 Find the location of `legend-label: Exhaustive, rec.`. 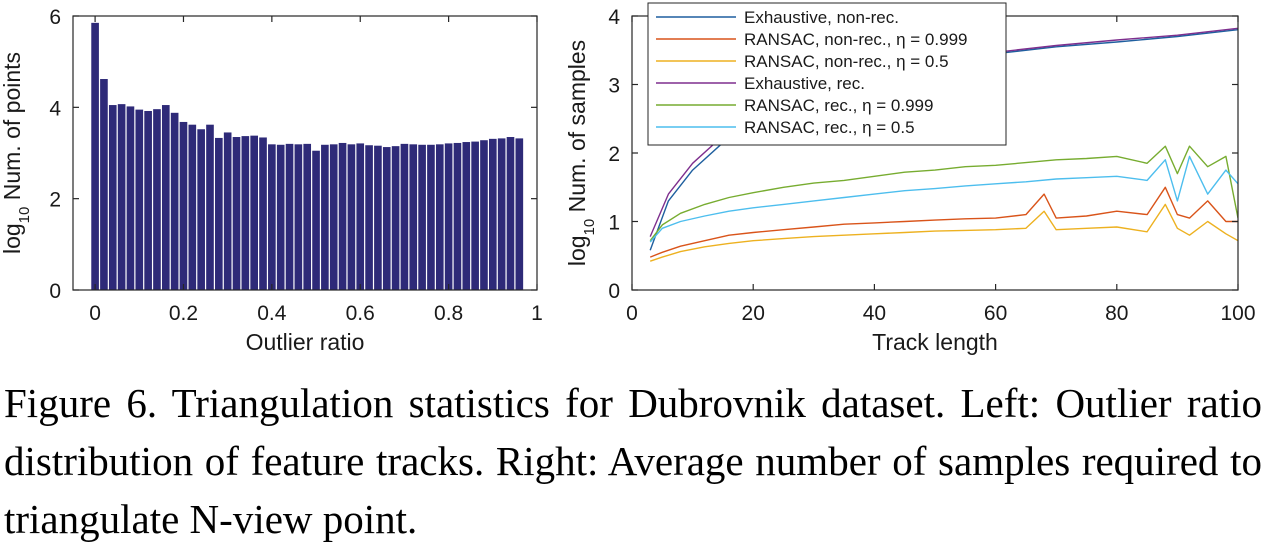

legend-label: Exhaustive, rec. is located at coordinates (804, 83).